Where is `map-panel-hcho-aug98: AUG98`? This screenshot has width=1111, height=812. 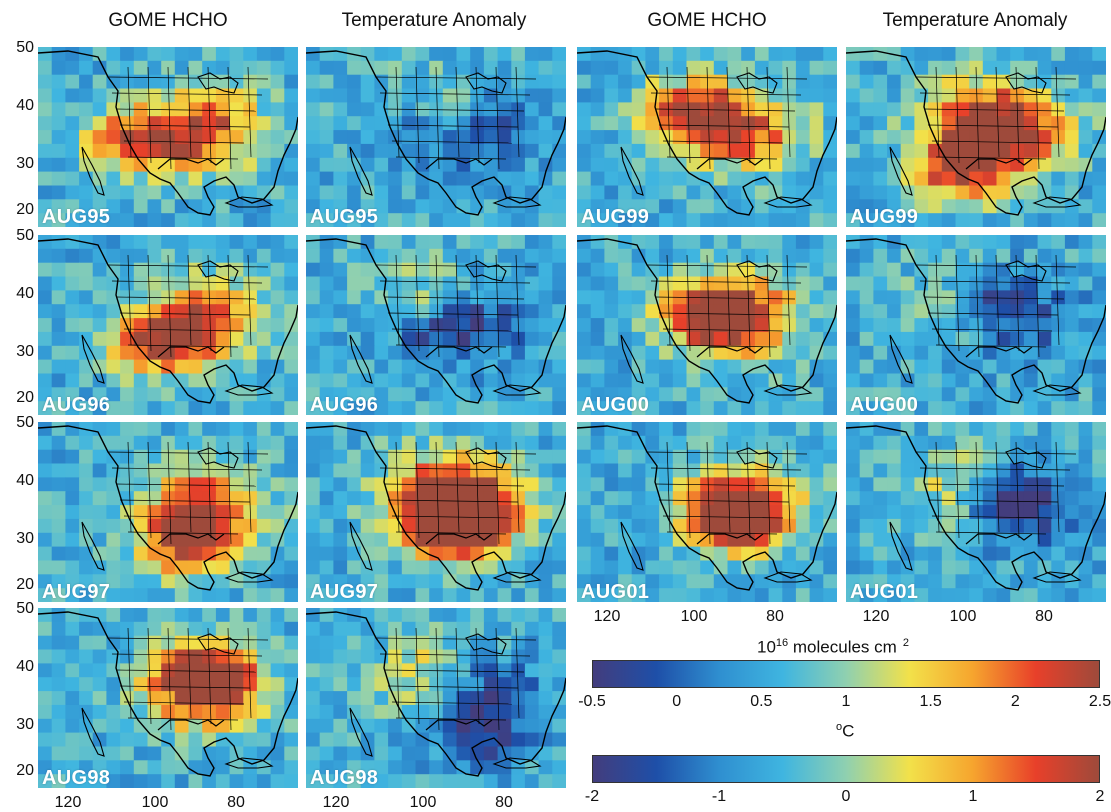 map-panel-hcho-aug98: AUG98 is located at coordinates (168, 698).